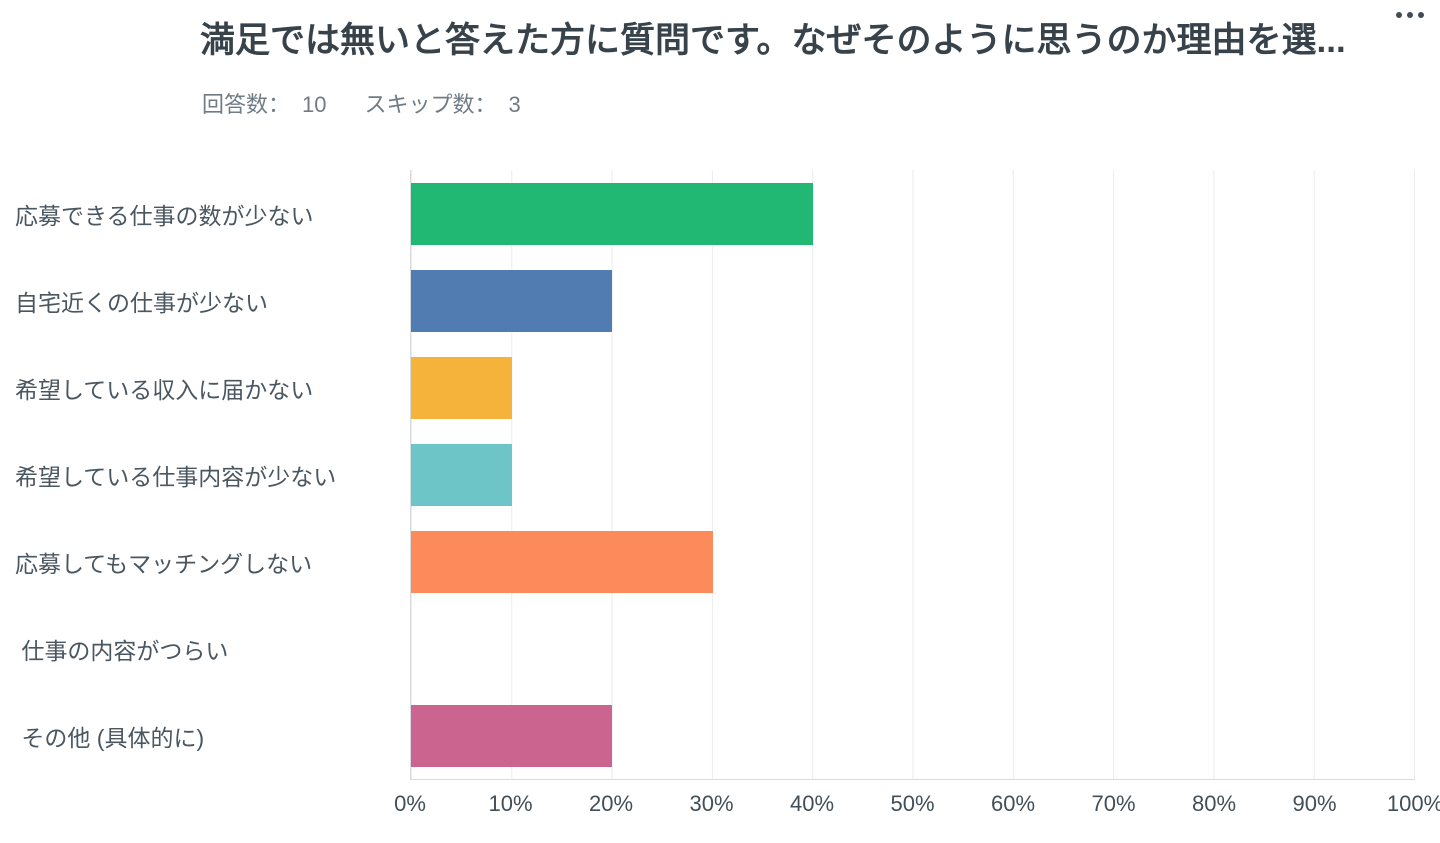 This screenshot has width=1440, height=843. What do you see at coordinates (164, 215) in the screenshot?
I see `category-label: 応募できる仕事の数が少ない` at bounding box center [164, 215].